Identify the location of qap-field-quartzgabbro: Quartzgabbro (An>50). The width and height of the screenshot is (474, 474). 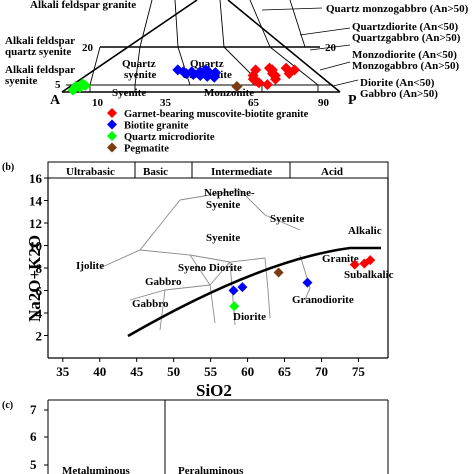
(406, 38).